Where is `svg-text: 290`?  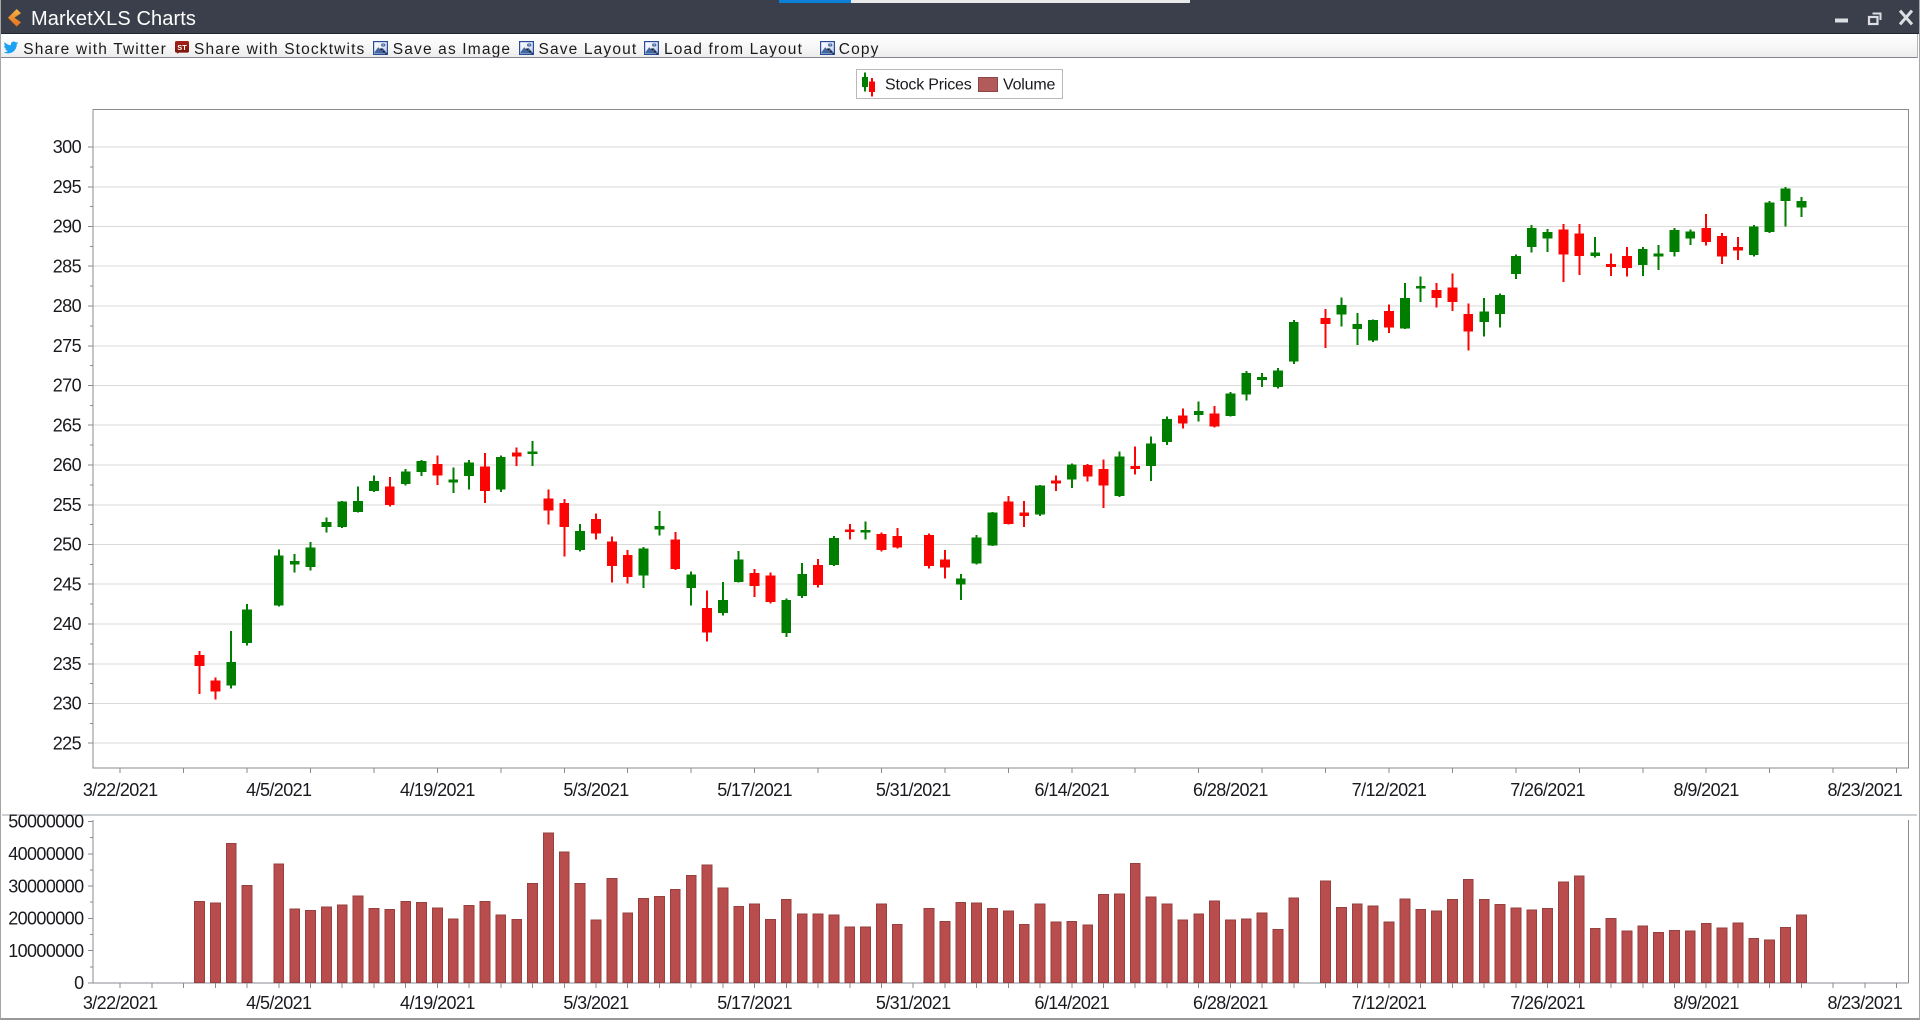
svg-text: 290 is located at coordinates (67, 227).